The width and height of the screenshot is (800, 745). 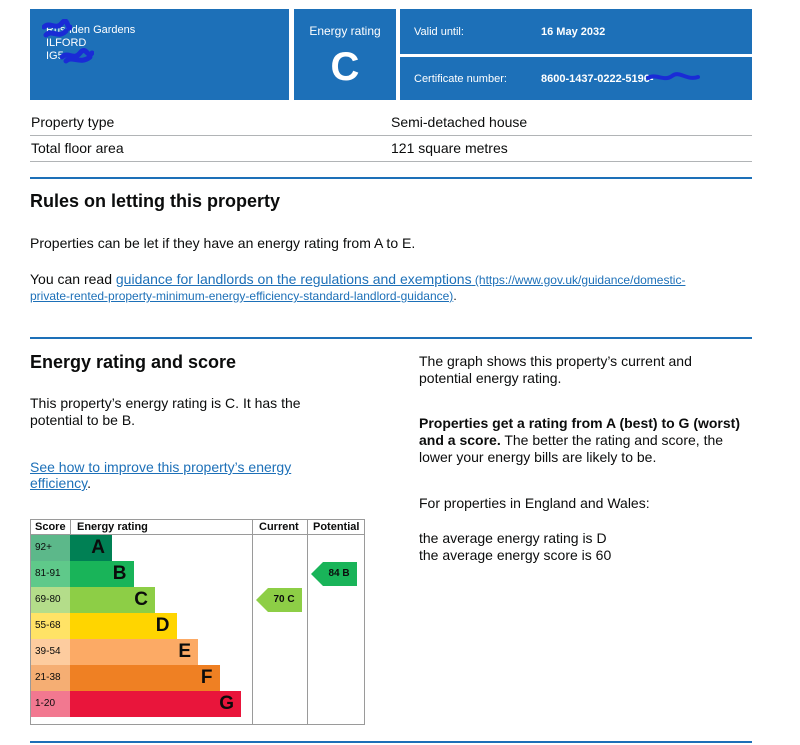 What do you see at coordinates (184, 651) in the screenshot?
I see `band-letter-e: E` at bounding box center [184, 651].